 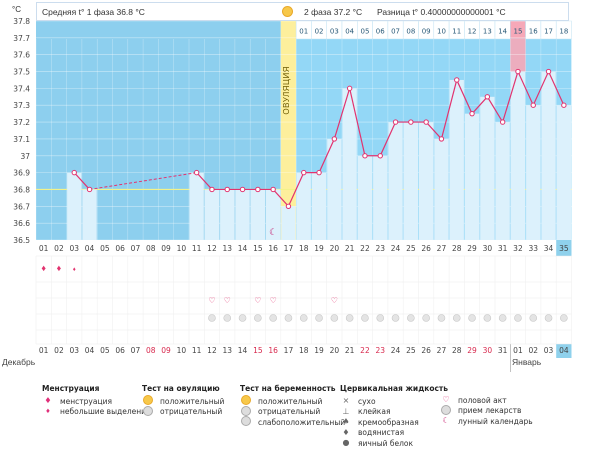 I want to click on y-tick-label: 36.6, so click(x=21, y=223).